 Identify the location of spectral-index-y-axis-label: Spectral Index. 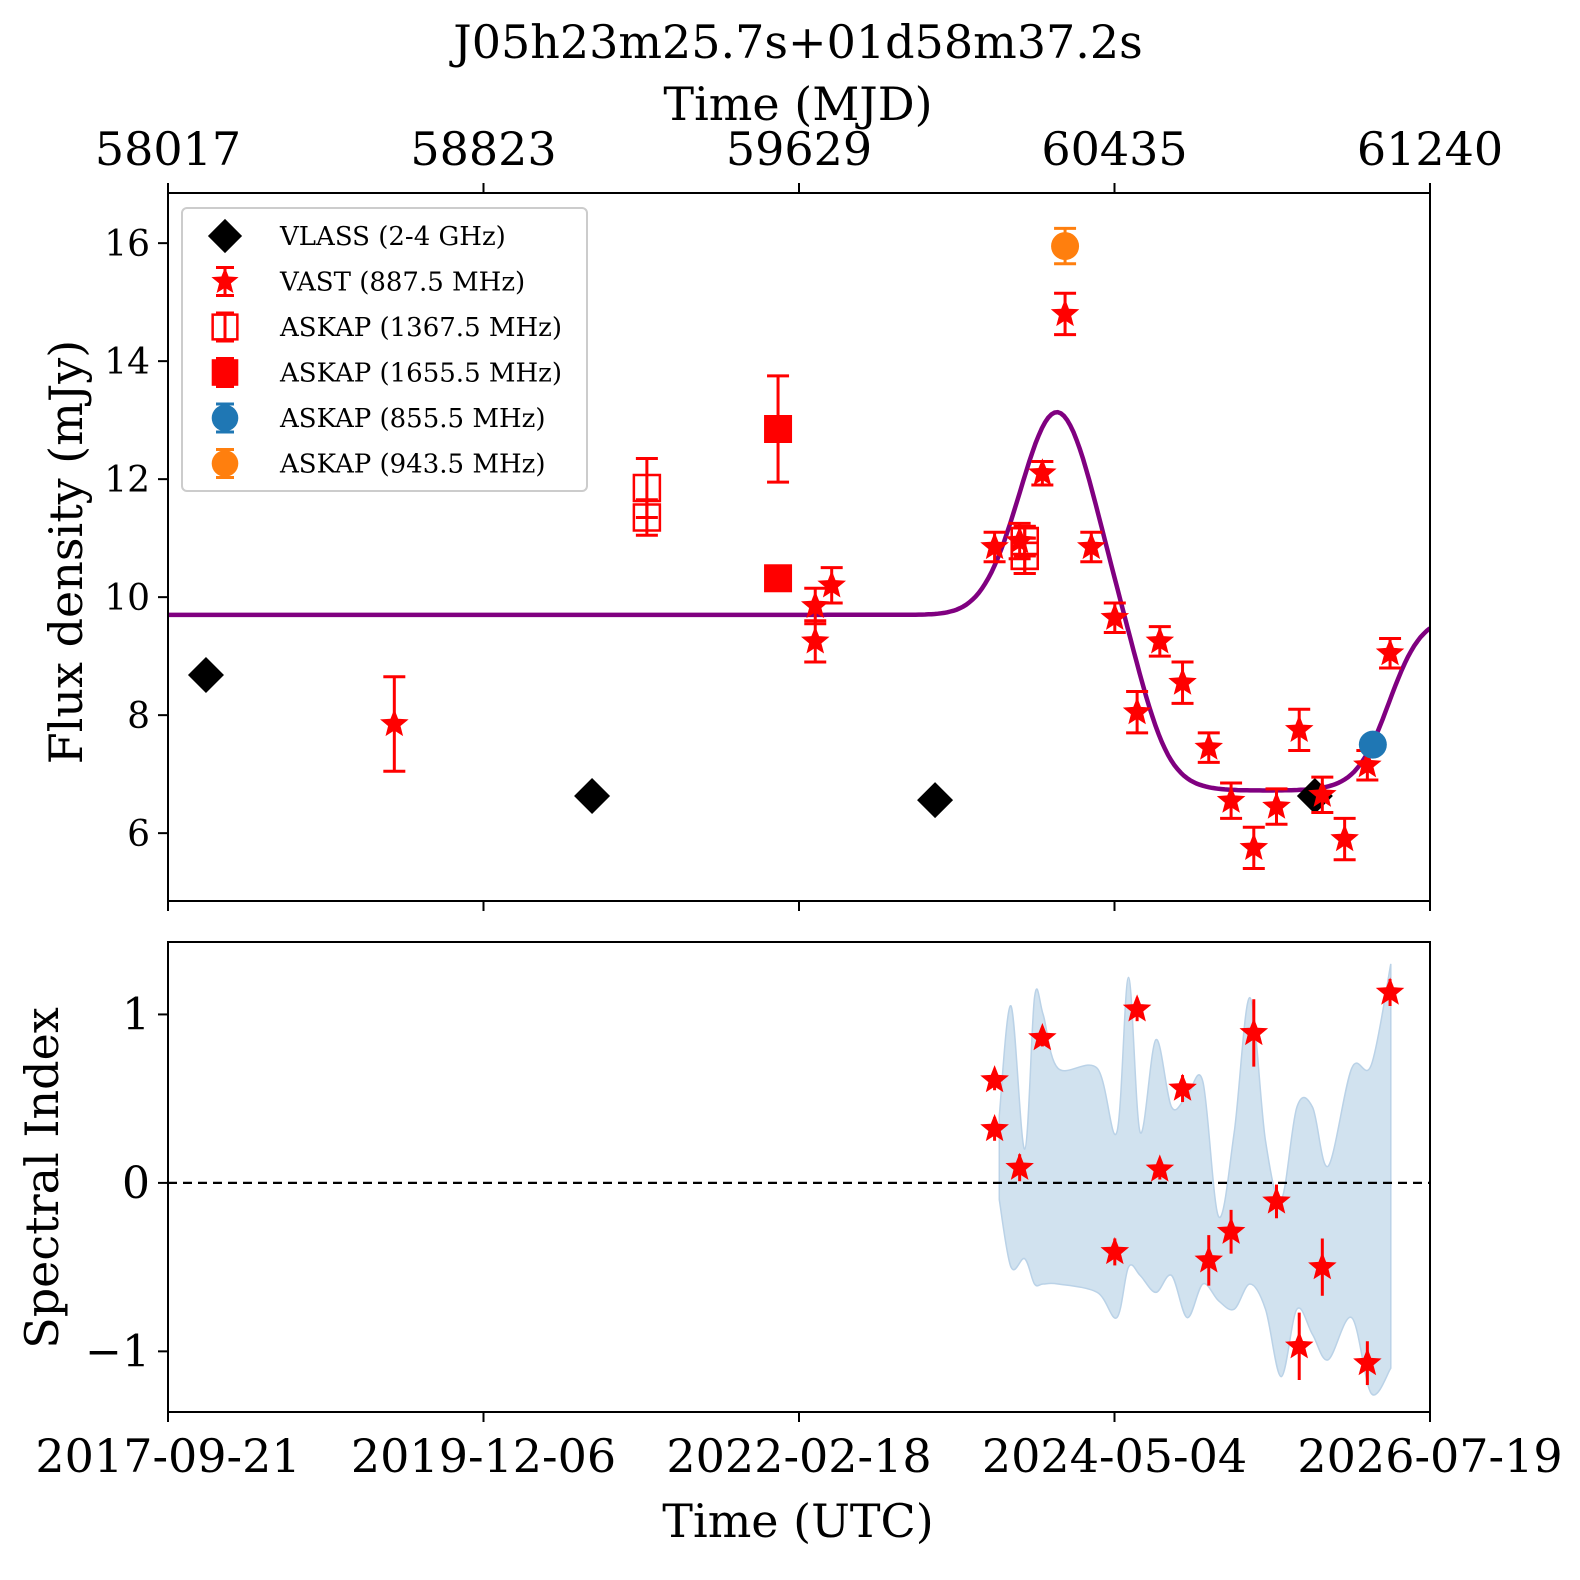
(42, 1178).